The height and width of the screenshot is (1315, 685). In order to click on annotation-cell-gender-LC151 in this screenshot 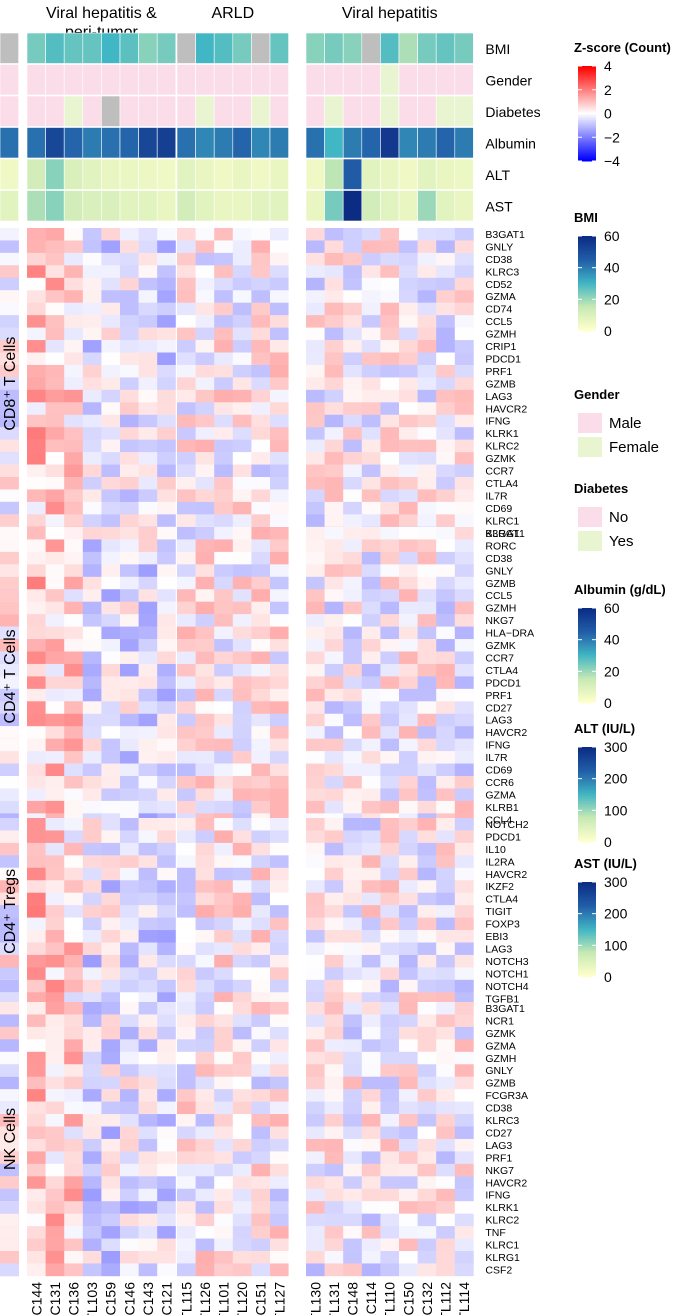, I will do `click(261, 80)`.